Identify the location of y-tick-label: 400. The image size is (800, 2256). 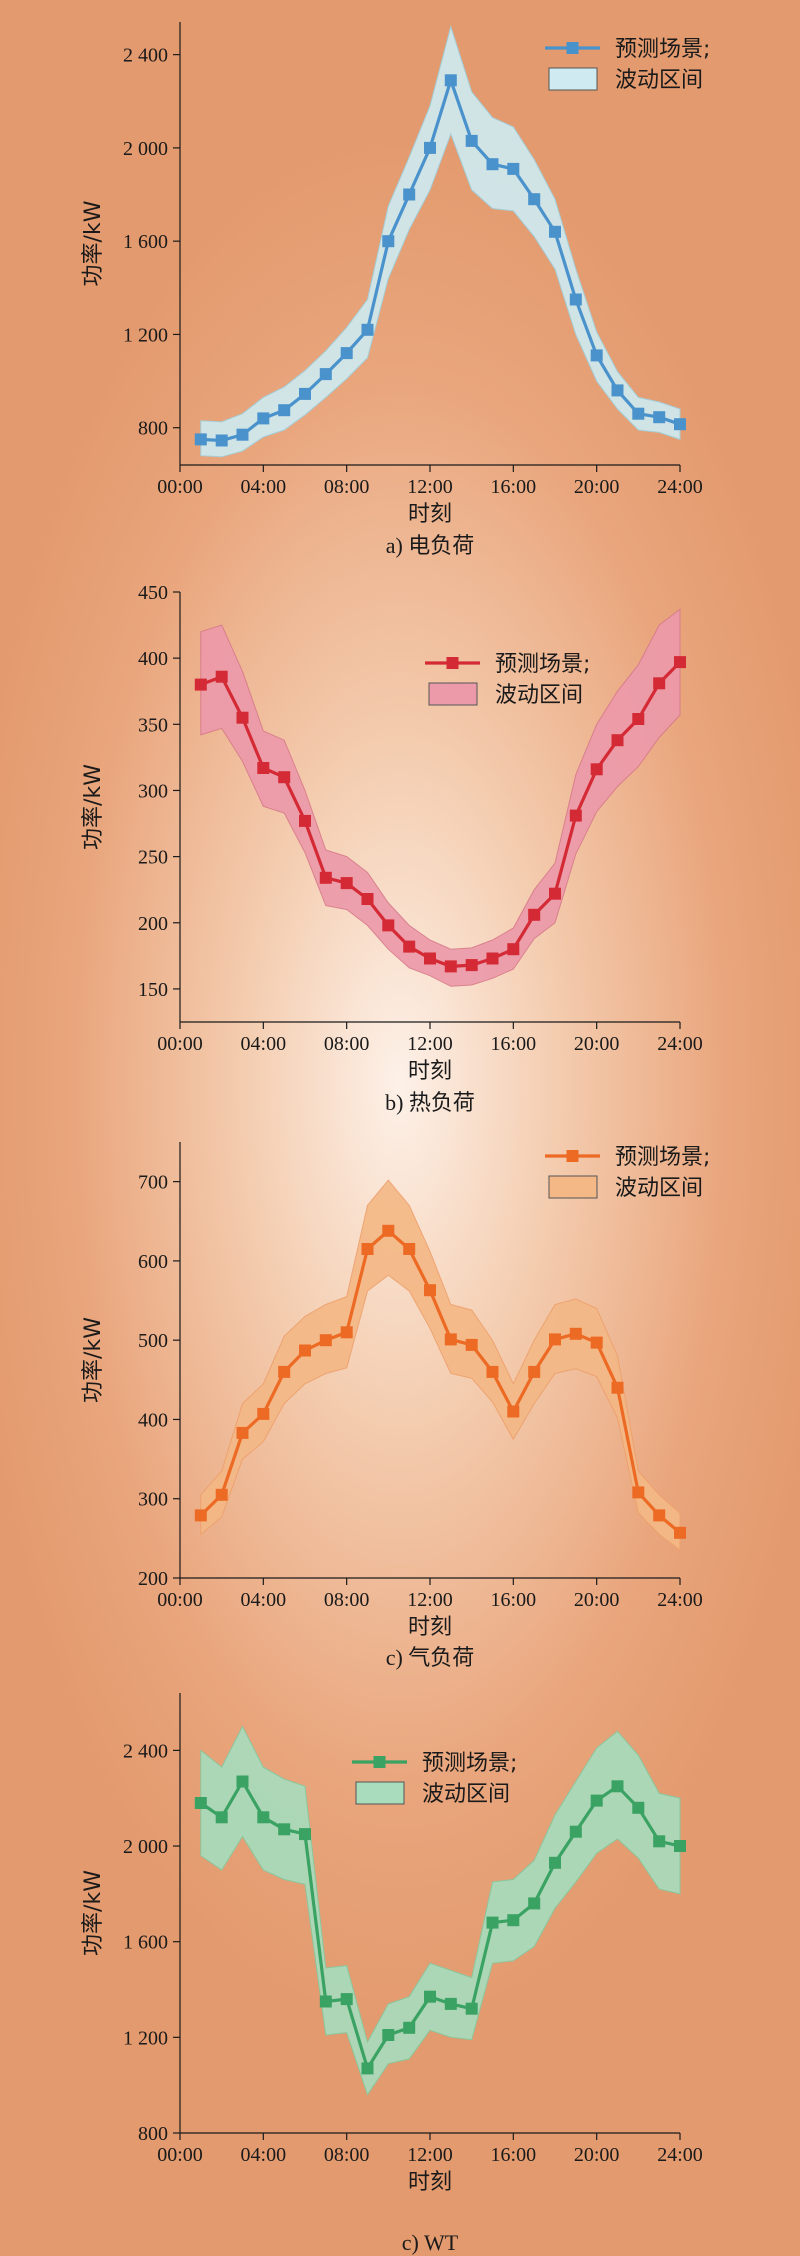
(153, 659).